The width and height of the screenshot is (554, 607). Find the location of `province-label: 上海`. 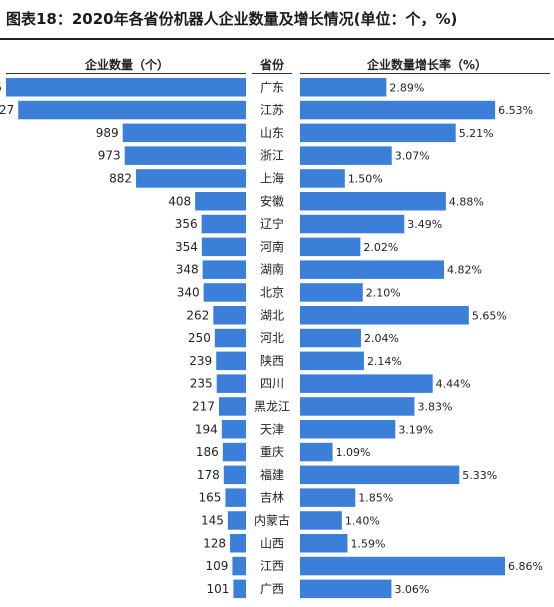

province-label: 上海 is located at coordinates (272, 177).